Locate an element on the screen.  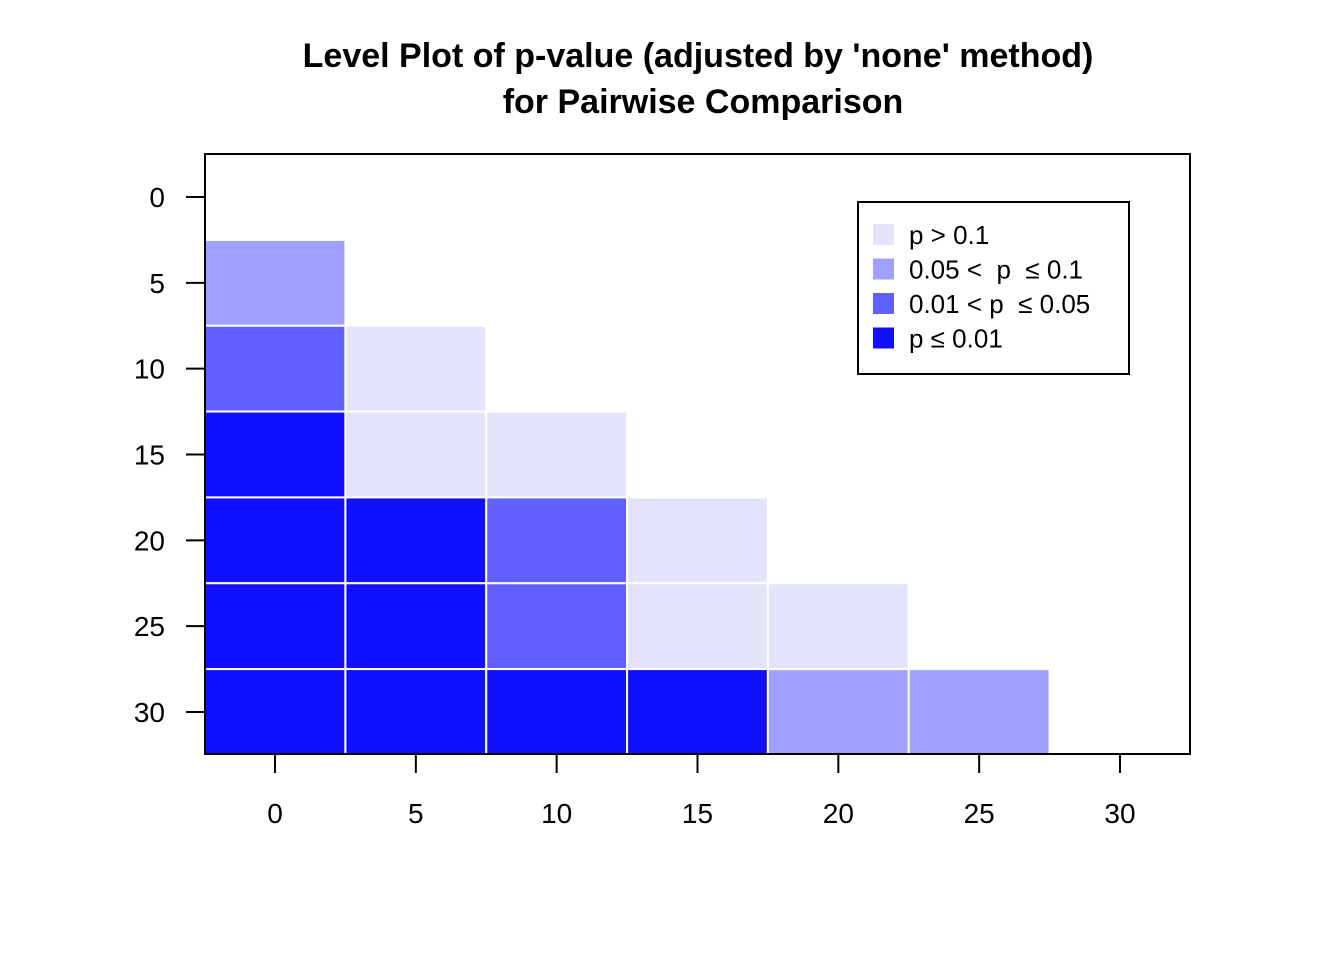
legend-box is located at coordinates (993, 288).